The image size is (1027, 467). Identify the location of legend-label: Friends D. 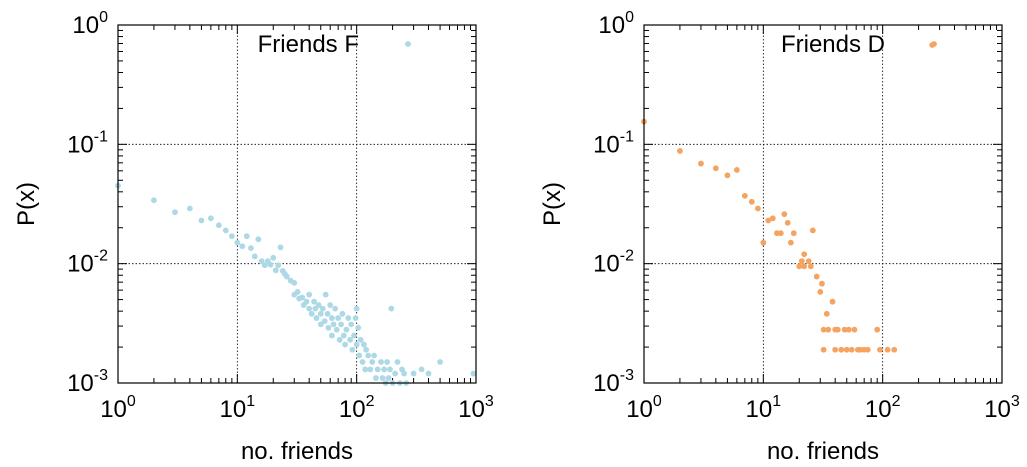
(833, 44).